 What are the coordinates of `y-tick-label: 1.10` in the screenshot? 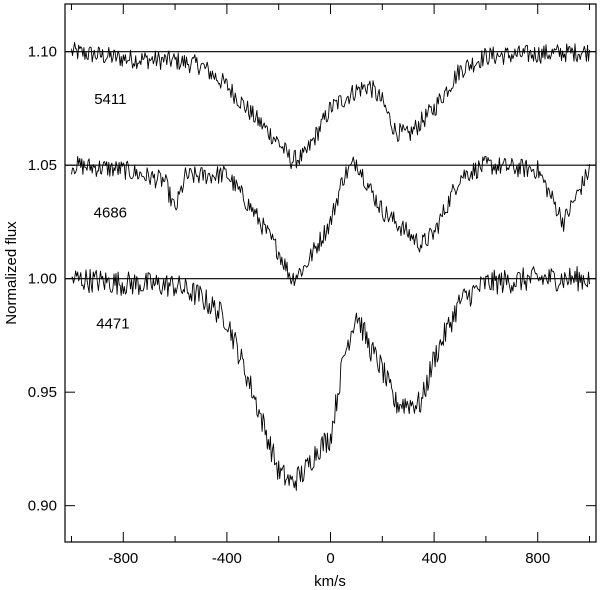 It's located at (42, 52).